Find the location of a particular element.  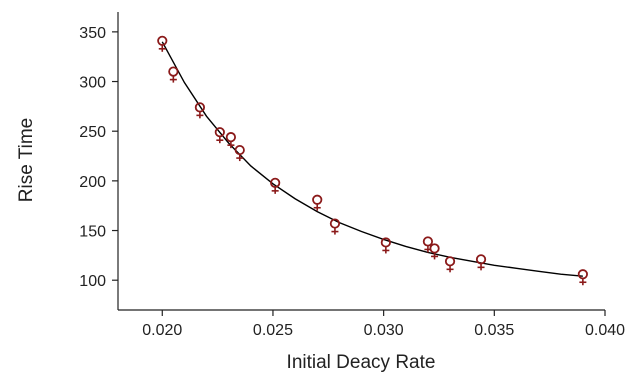

y-tick-label: 150 is located at coordinates (92, 232).